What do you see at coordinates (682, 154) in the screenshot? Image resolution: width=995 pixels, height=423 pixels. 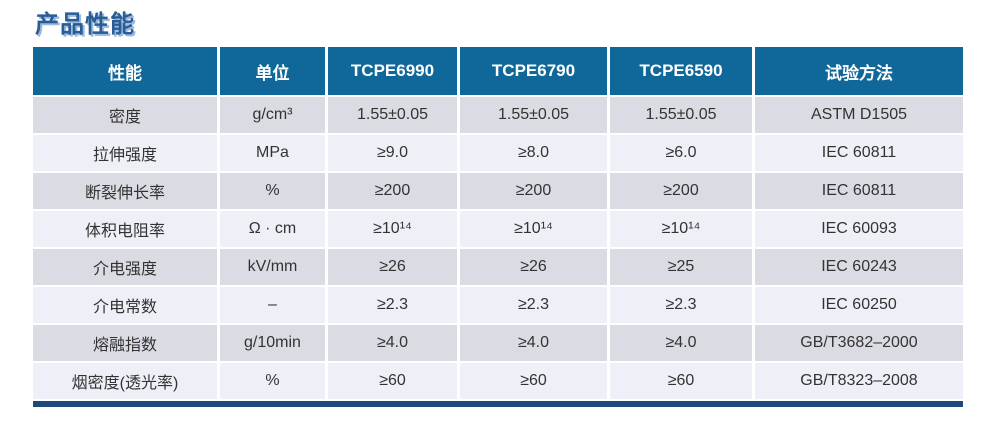 I see `cell-tcpe6590: ≥6.0` at bounding box center [682, 154].